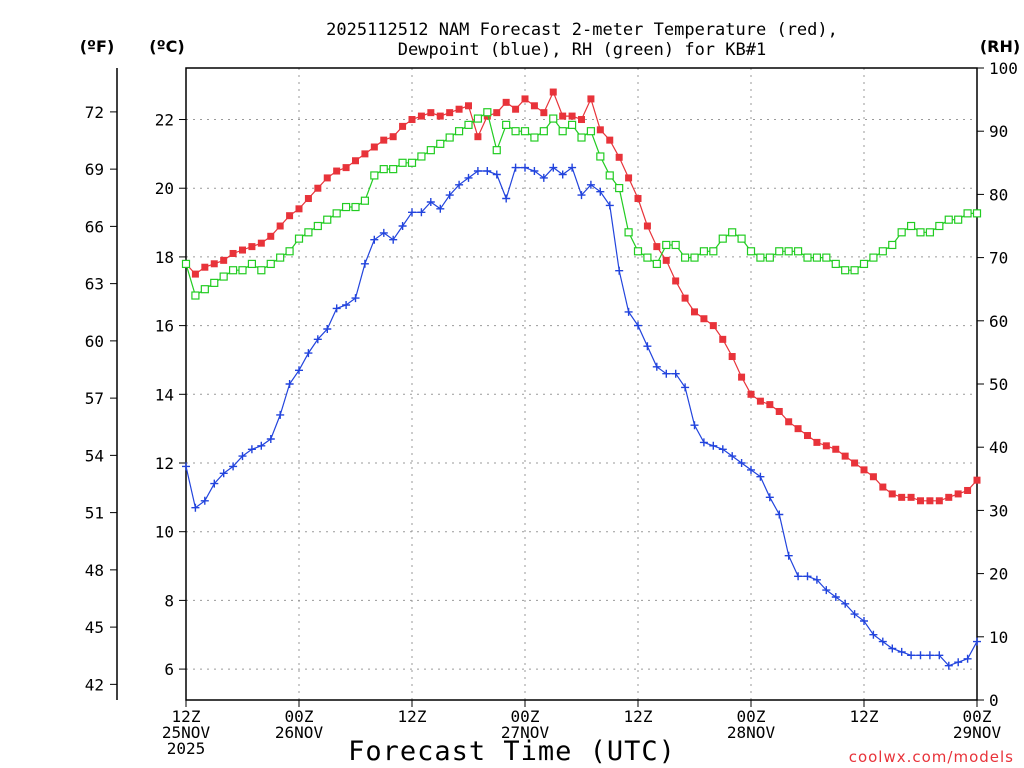  I want to click on celsius-axis-unit: (ºC), so click(166, 46).